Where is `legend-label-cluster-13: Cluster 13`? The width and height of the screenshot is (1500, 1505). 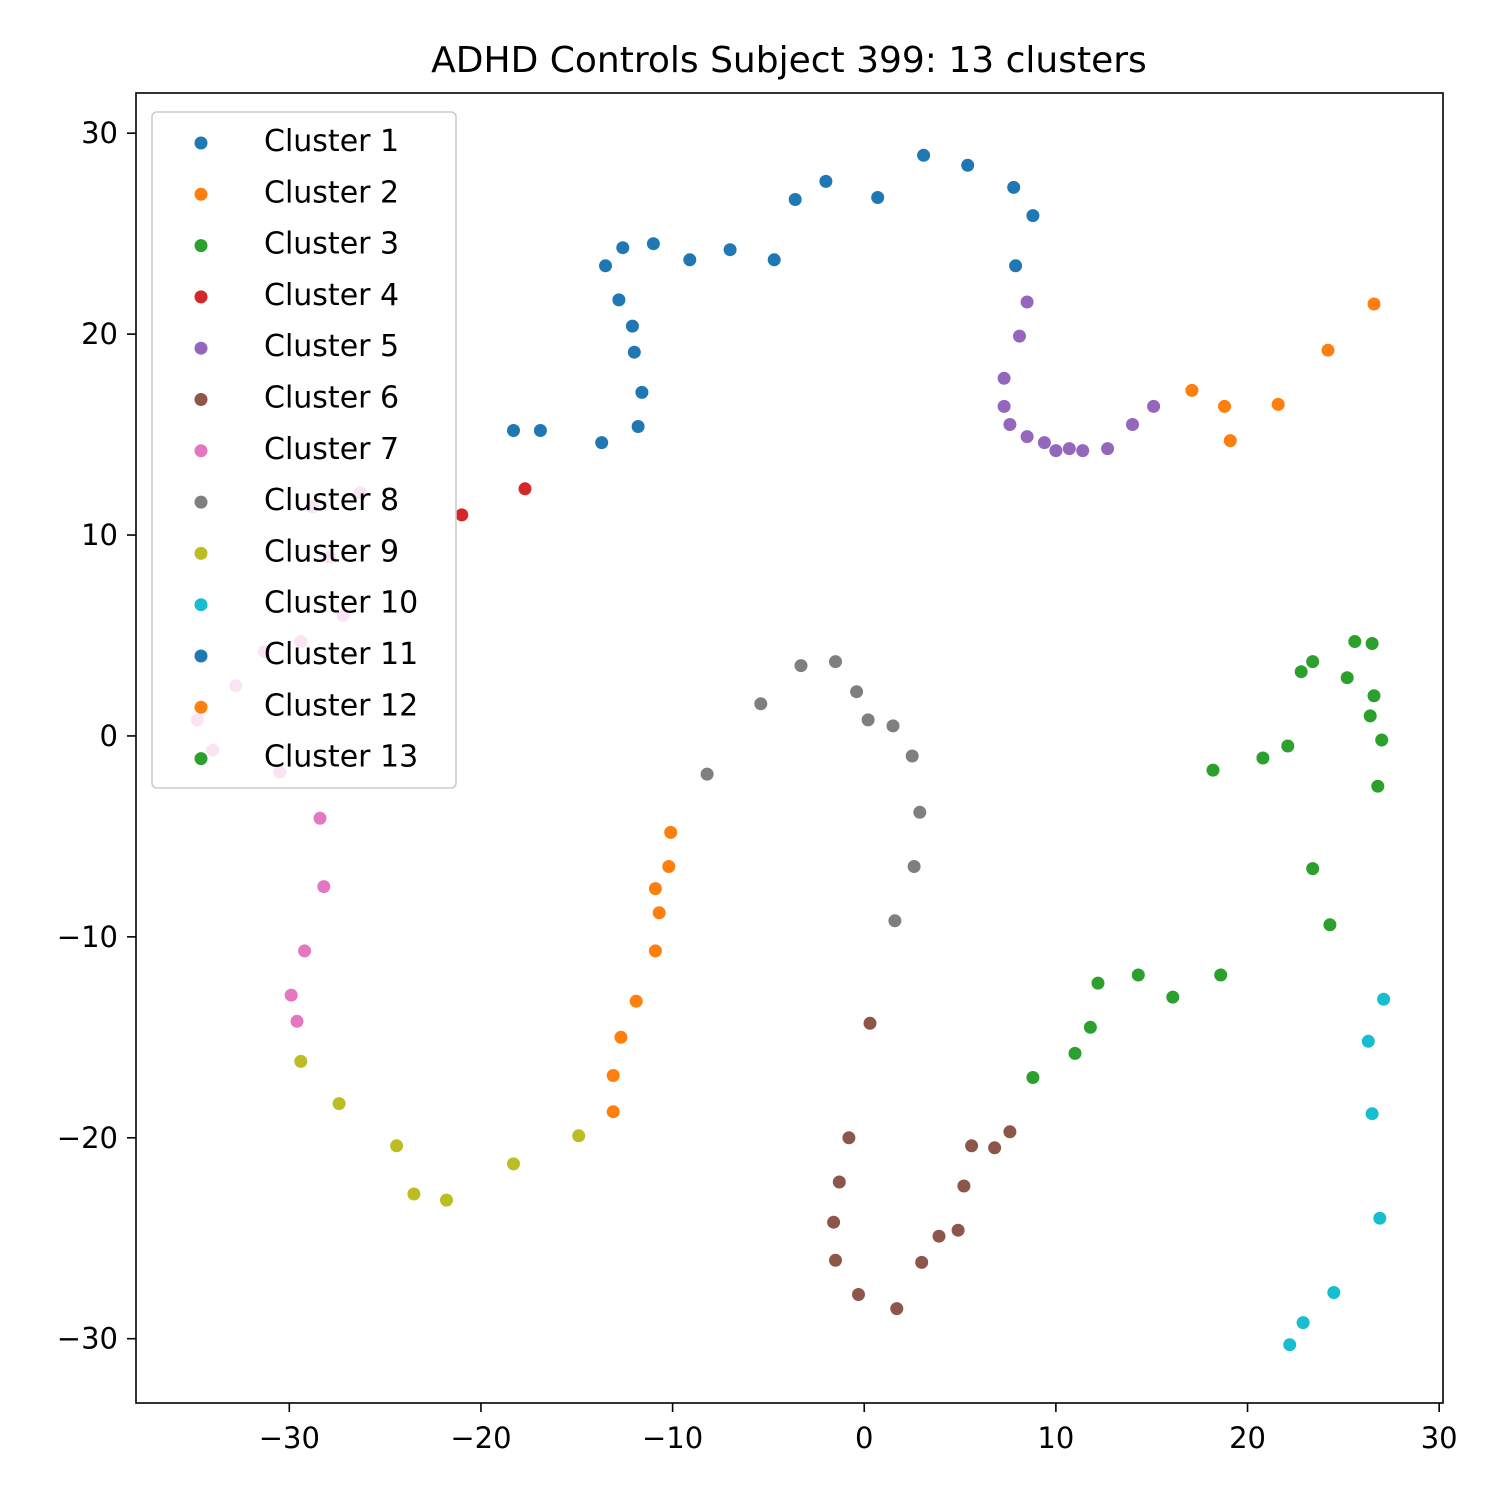 legend-label-cluster-13: Cluster 13 is located at coordinates (341, 757).